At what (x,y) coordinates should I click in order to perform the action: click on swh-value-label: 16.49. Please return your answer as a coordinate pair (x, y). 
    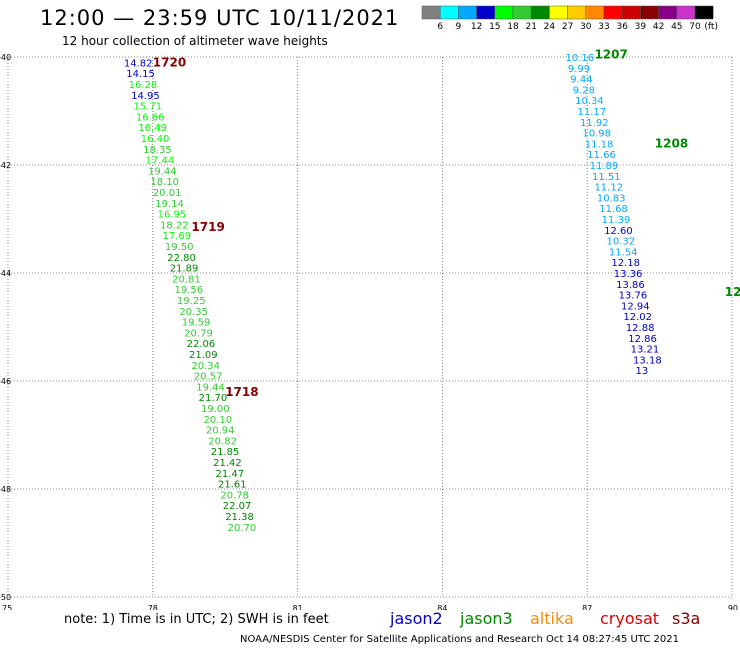
    Looking at the image, I should click on (152, 128).